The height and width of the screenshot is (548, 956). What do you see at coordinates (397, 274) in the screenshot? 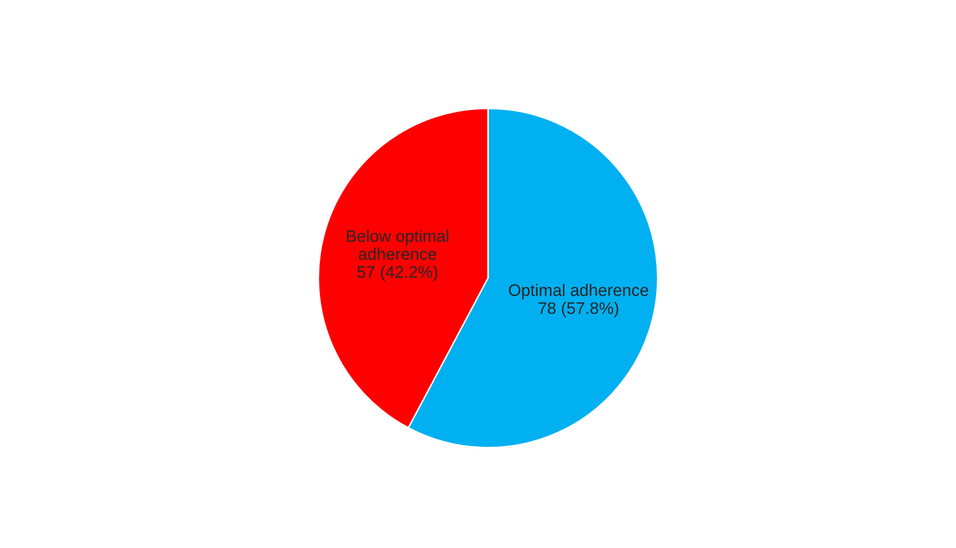
I see `data-label: 57 (42.2%)` at bounding box center [397, 274].